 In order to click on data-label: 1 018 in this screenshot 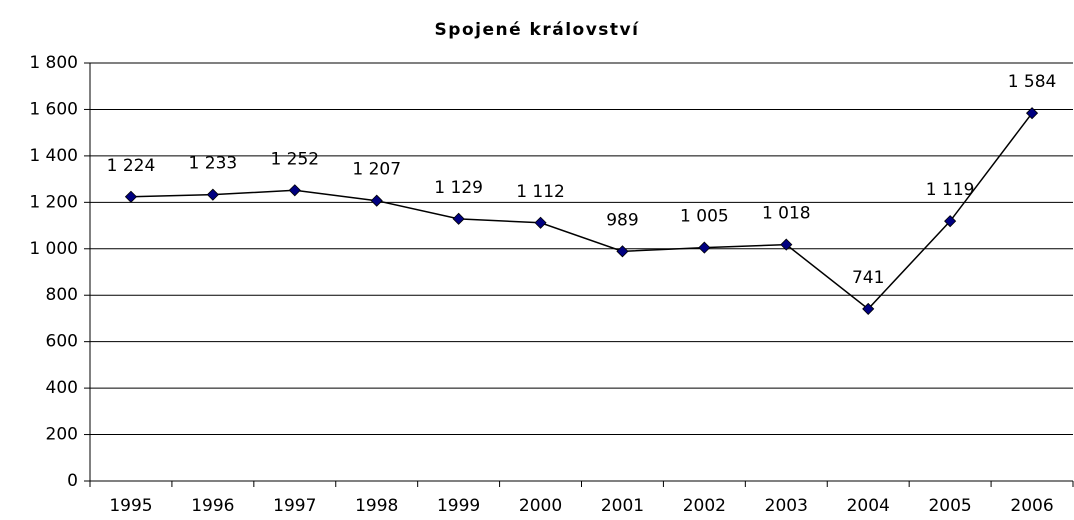, I will do `click(786, 214)`.